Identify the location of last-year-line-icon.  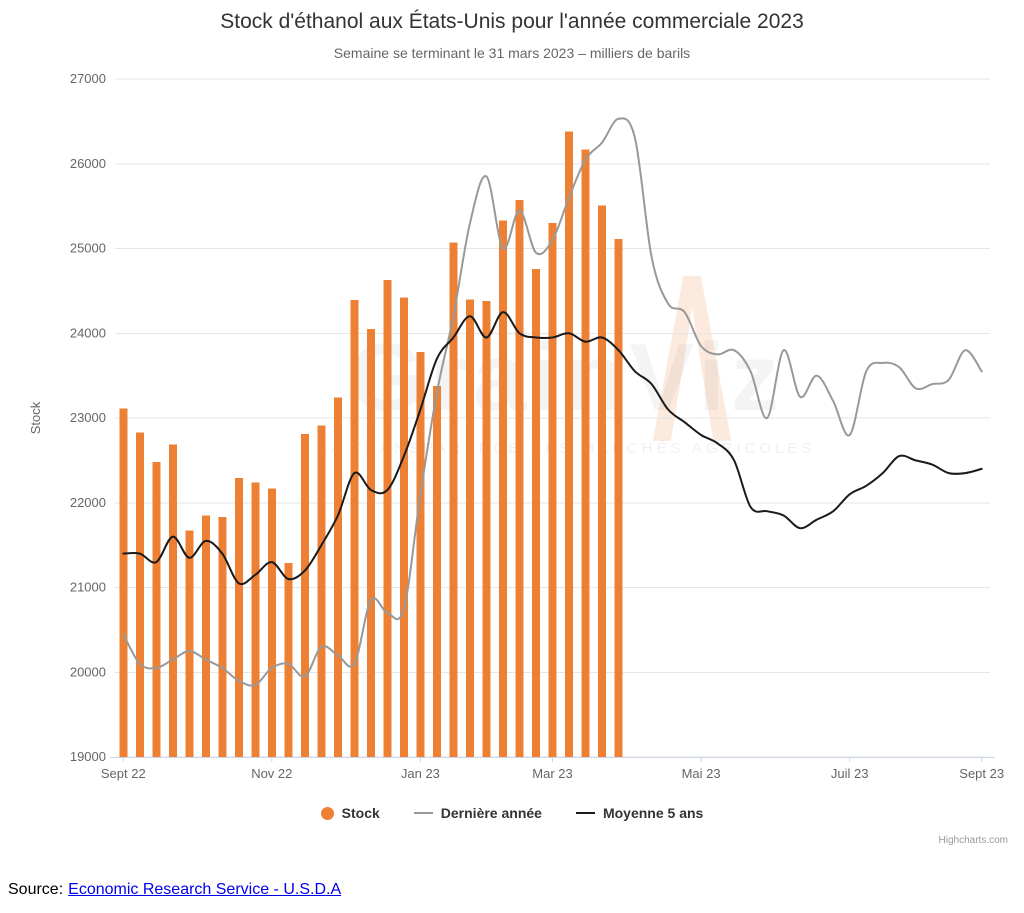
(423, 813).